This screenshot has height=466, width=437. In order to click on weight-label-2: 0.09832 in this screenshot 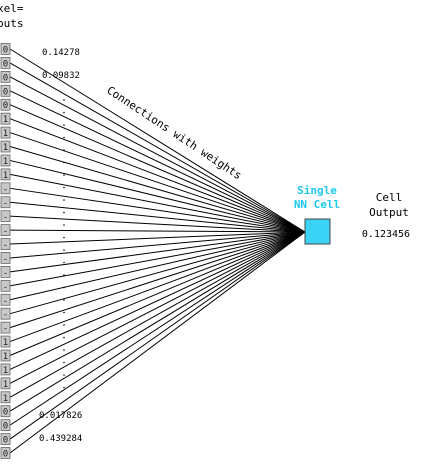, I will do `click(61, 76)`.